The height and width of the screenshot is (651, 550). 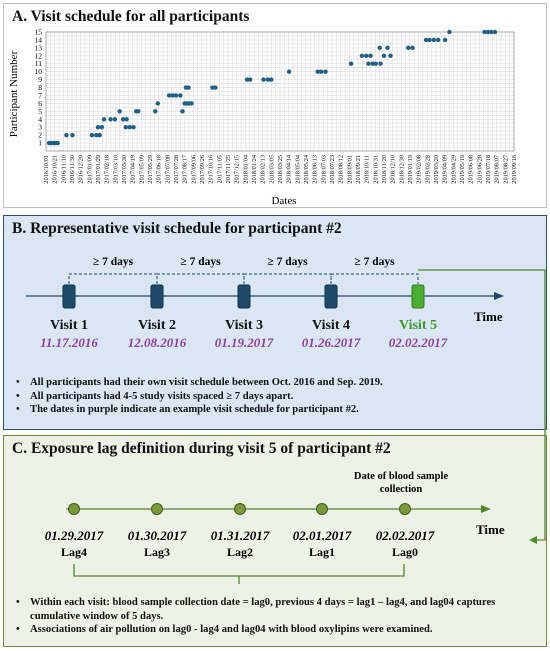 What do you see at coordinates (323, 169) in the screenshot?
I see `x-tick-label: 2018/07/03` at bounding box center [323, 169].